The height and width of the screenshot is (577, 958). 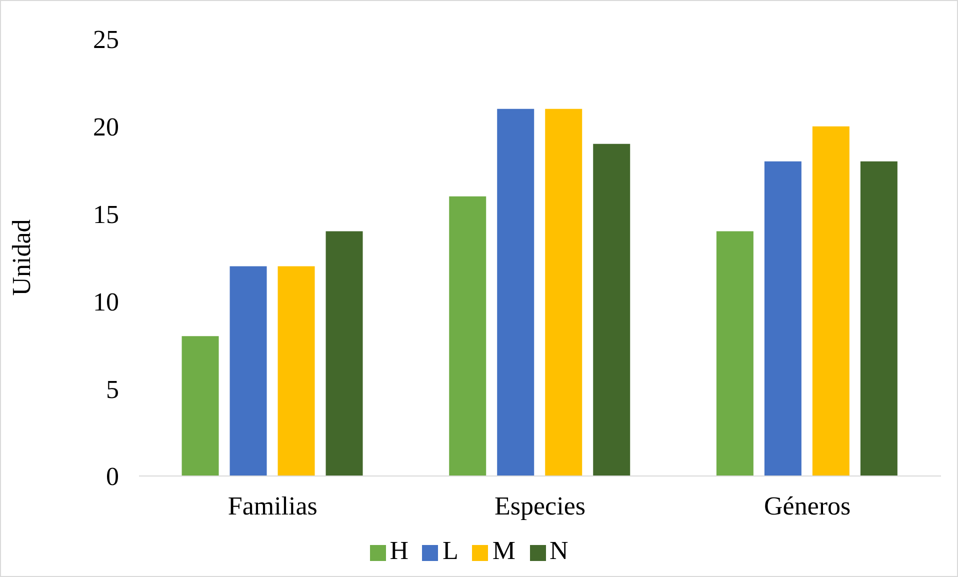 I want to click on x-tick-label: Géneros, so click(x=807, y=505).